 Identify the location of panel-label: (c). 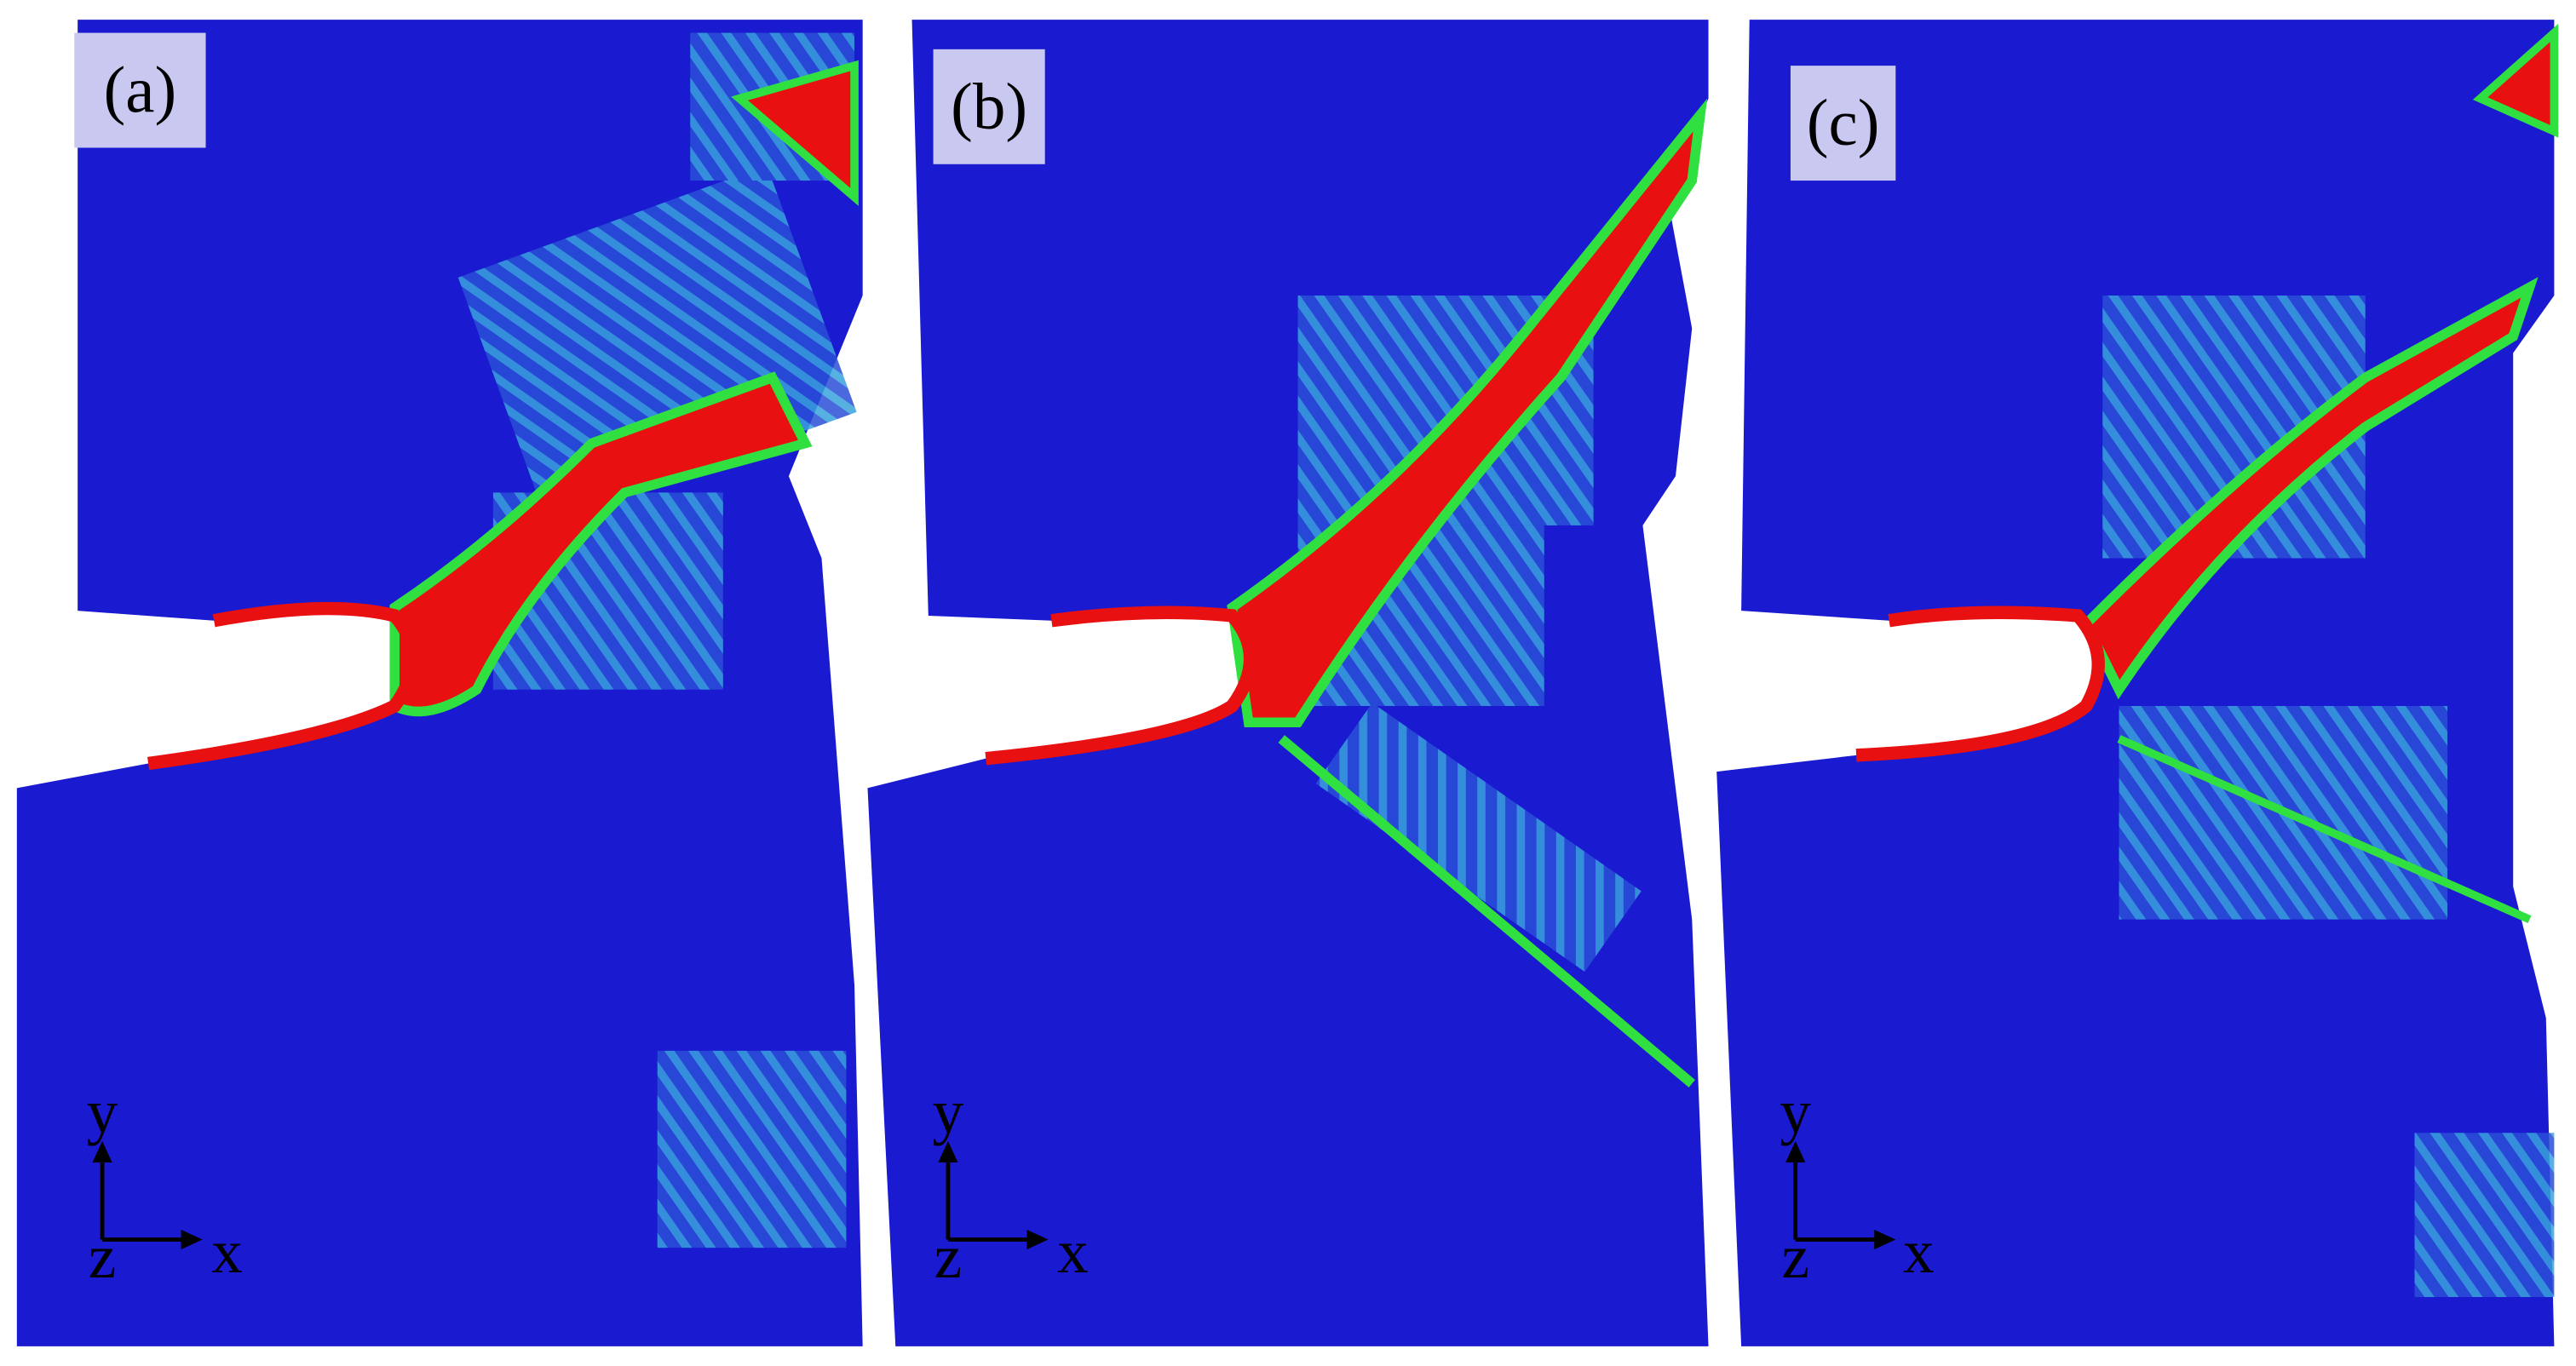
(1843, 122).